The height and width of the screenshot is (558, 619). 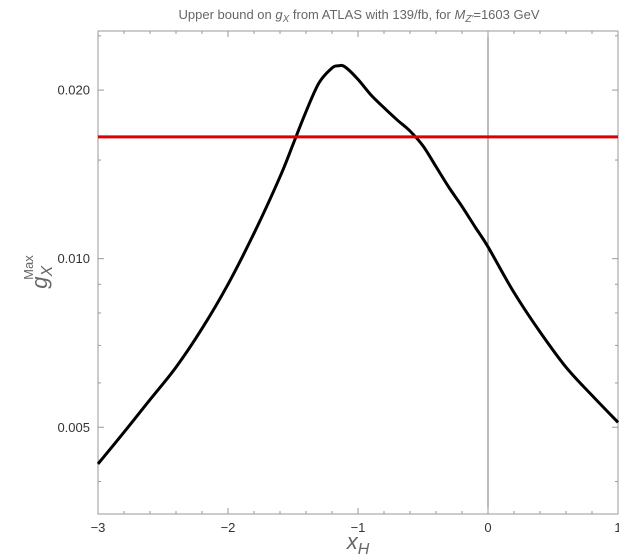 What do you see at coordinates (358, 527) in the screenshot?
I see `x-tick-label: −1` at bounding box center [358, 527].